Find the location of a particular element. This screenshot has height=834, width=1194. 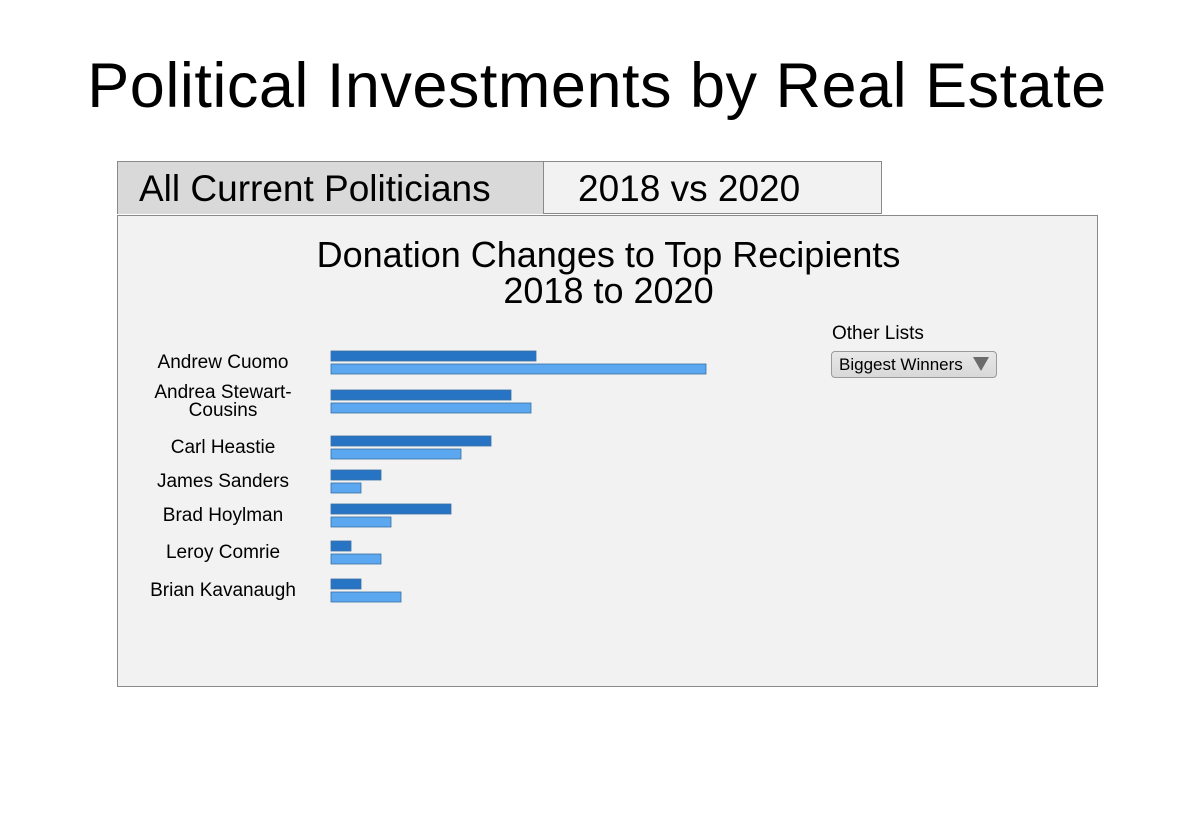

category-label: Andrea Stewart-Cousins is located at coordinates (222, 401).